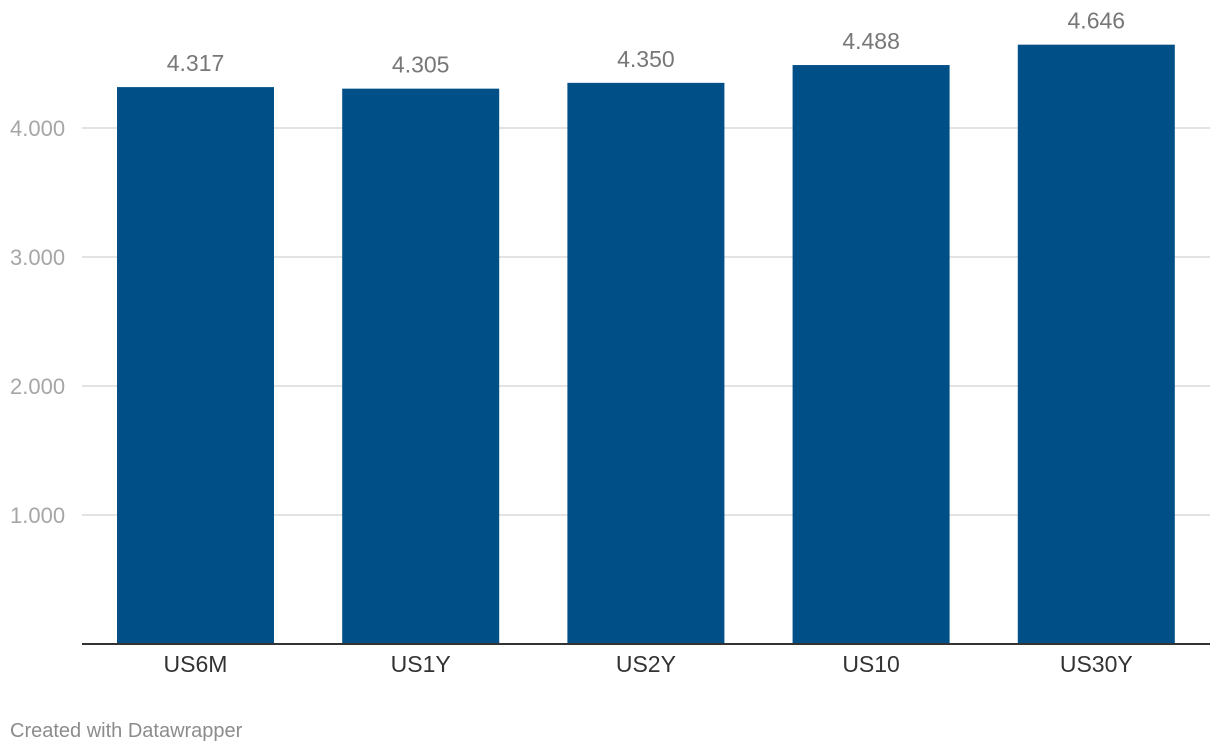  What do you see at coordinates (37, 322) in the screenshot?
I see `y-axis-ticks: 1.000 2.000 3.000 4.000` at bounding box center [37, 322].